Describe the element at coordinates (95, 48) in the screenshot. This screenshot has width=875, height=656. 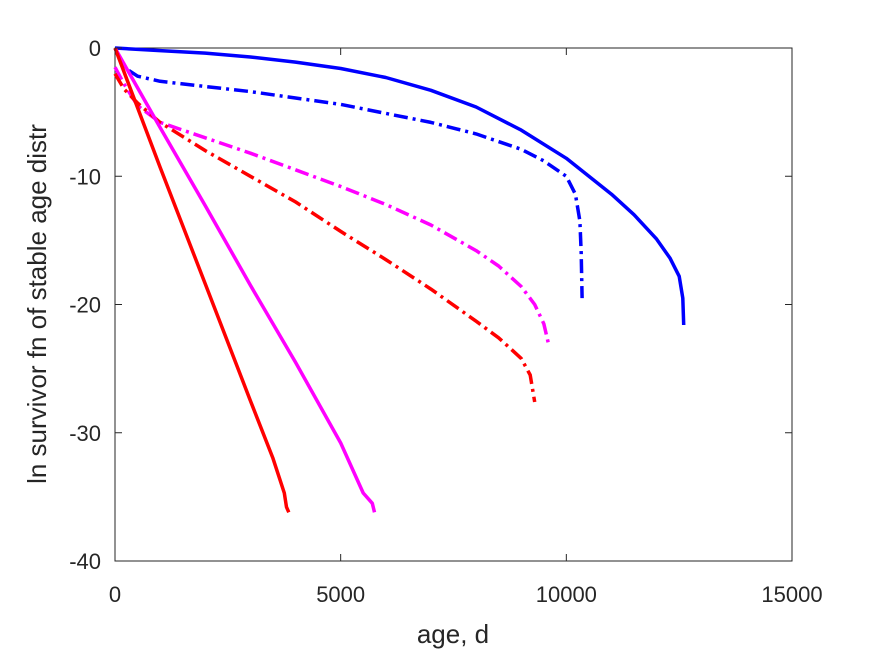
I see `y-tick-label: 0` at that location.